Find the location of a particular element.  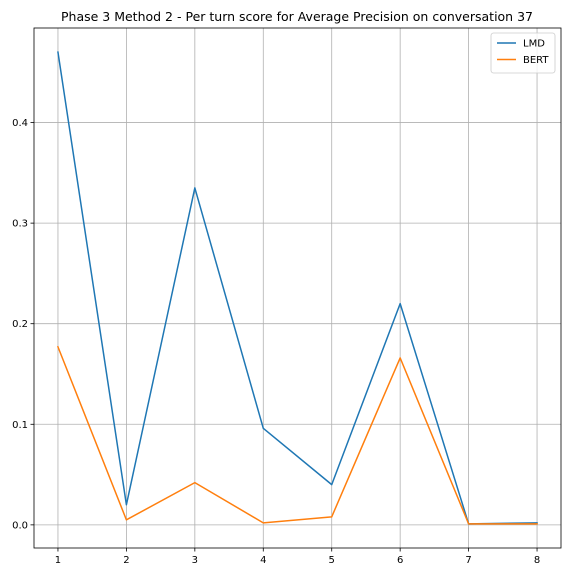

x-tick-label: 1 is located at coordinates (58, 560).